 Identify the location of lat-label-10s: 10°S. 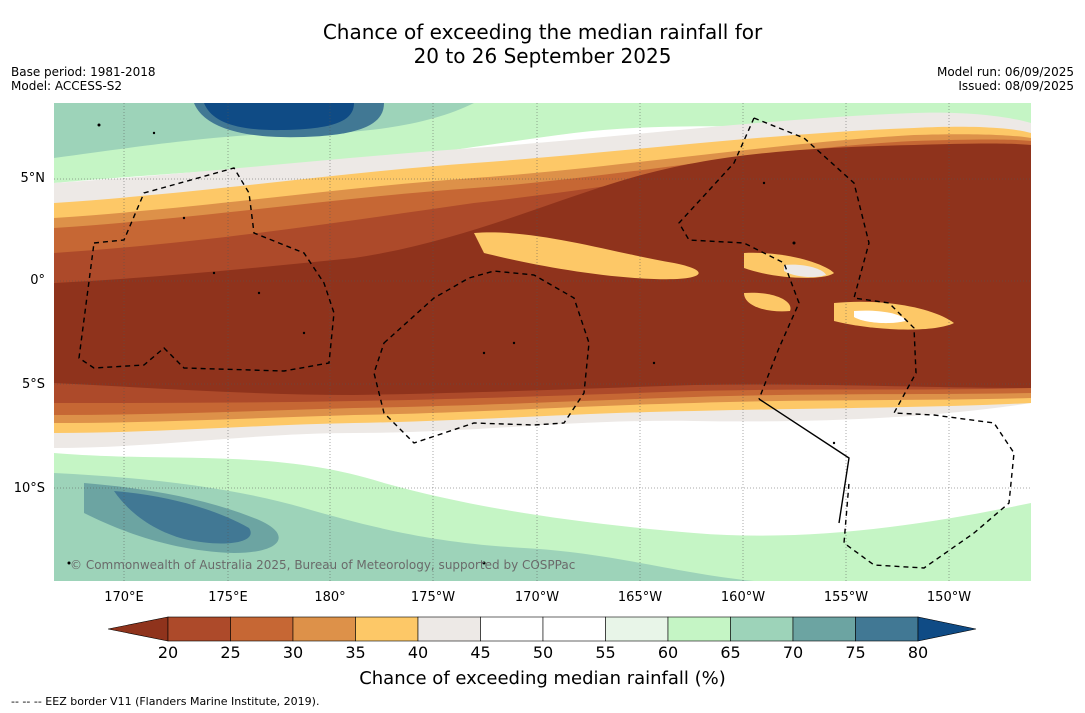
(29, 488).